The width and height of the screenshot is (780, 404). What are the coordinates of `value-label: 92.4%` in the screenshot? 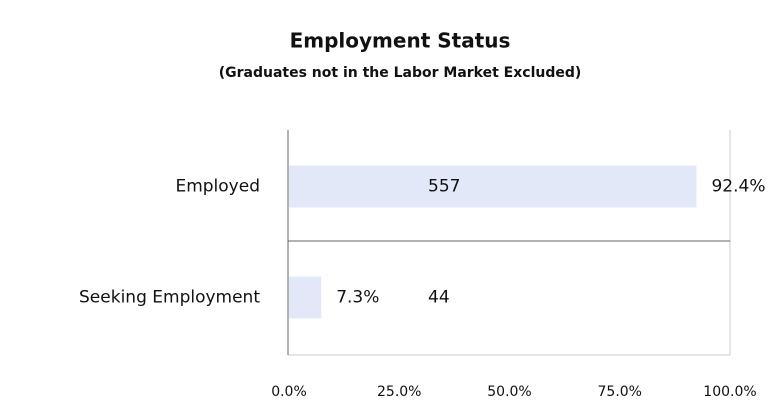 It's located at (738, 187).